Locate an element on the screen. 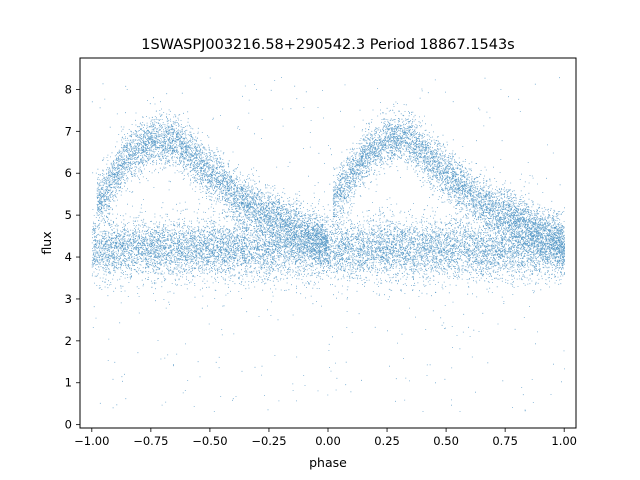 The height and width of the screenshot is (480, 640). y-tick-label: 6 is located at coordinates (68, 173).